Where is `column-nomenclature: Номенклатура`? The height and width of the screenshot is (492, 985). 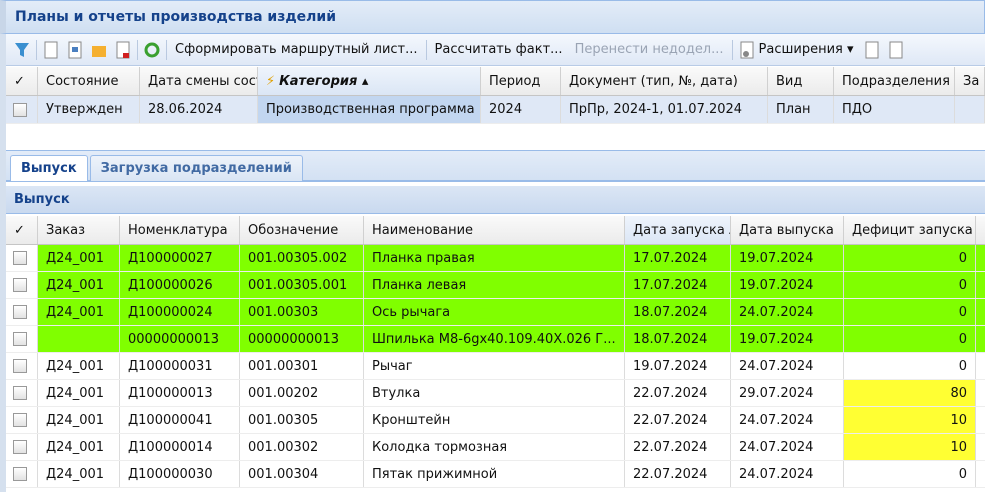 column-nomenclature: Номенклатура is located at coordinates (180, 230).